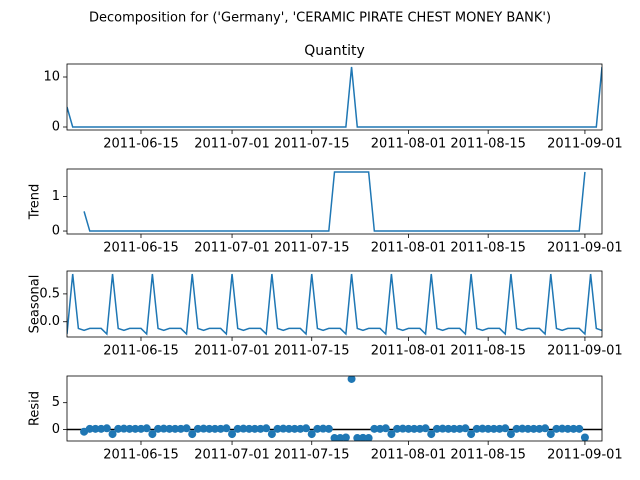 This screenshot has height=480, width=640. Describe the element at coordinates (334, 51) in the screenshot. I see `panel-title: Quantity` at that location.